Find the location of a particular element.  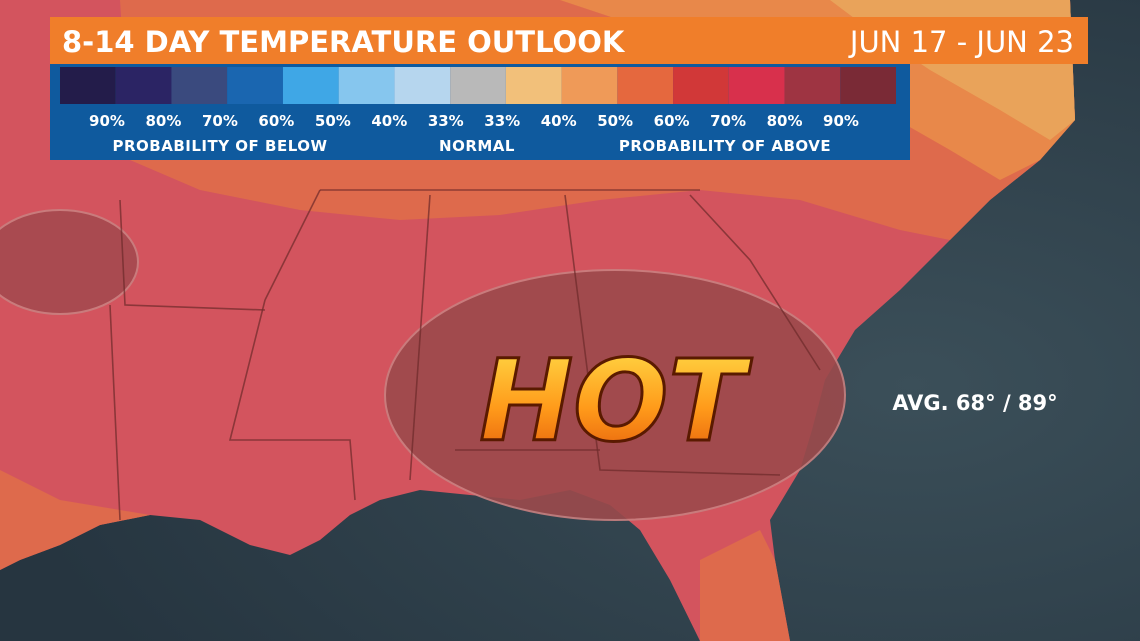

title-bar is located at coordinates (569, 40).